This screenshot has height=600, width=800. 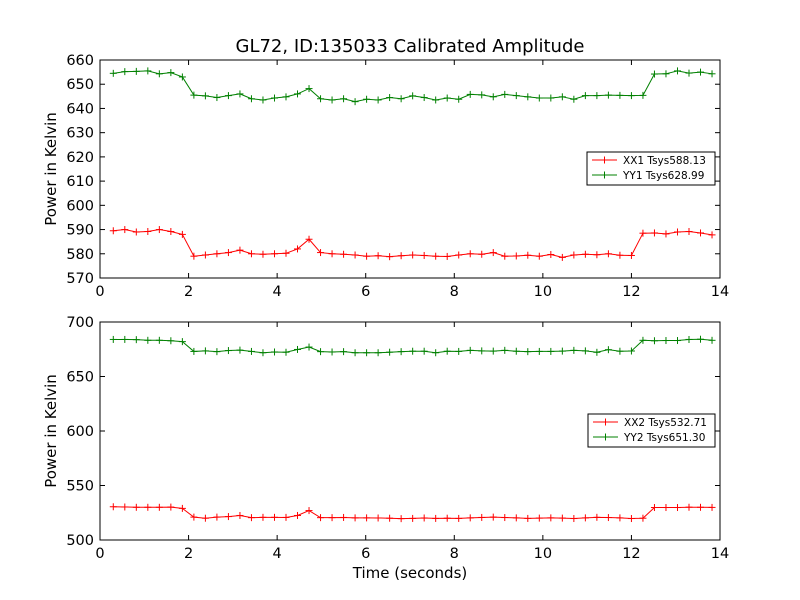 I want to click on top-legend-label: YY1 Tsys628.99, so click(x=663, y=176).